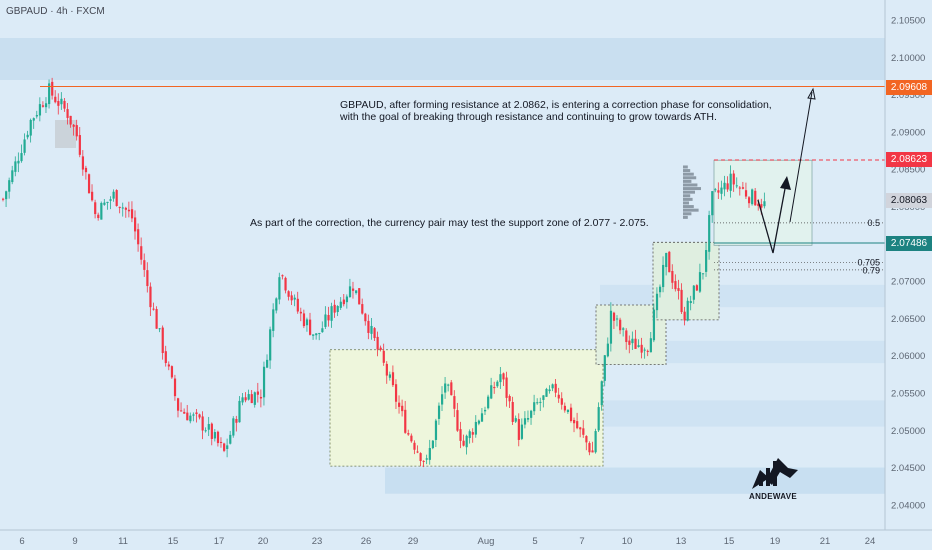  Describe the element at coordinates (801, 157) in the screenshot. I see `target-arrow` at that location.